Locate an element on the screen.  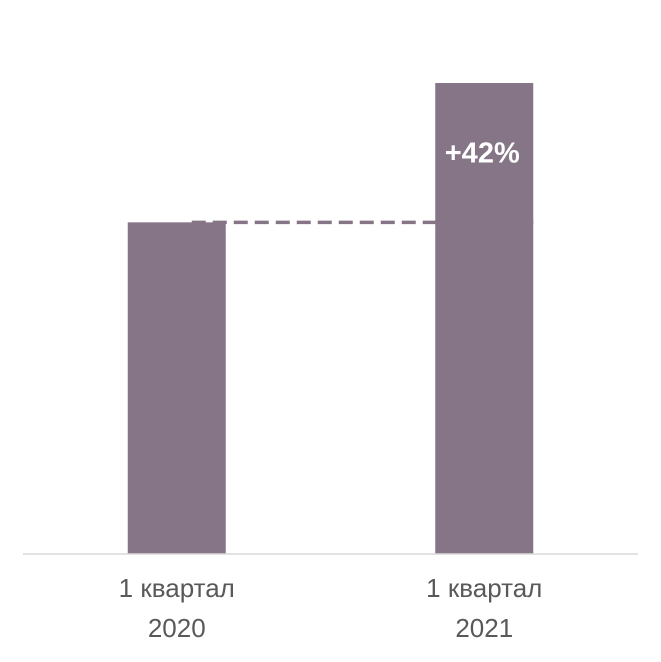
x-tick-label: 2020 is located at coordinates (177, 628).